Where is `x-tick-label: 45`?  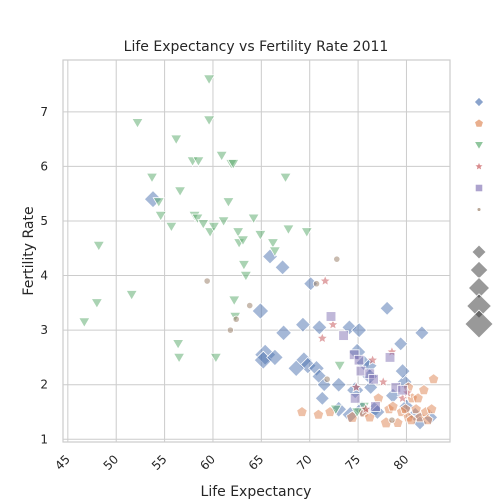
x-tick-label: 45 is located at coordinates (62, 462).